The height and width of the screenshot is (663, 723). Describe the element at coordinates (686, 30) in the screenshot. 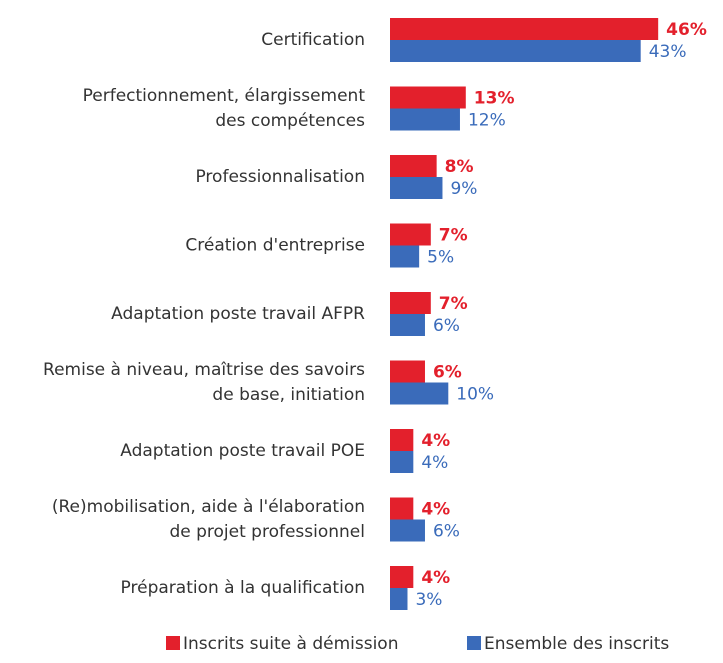

I see `value-label: 46%` at that location.